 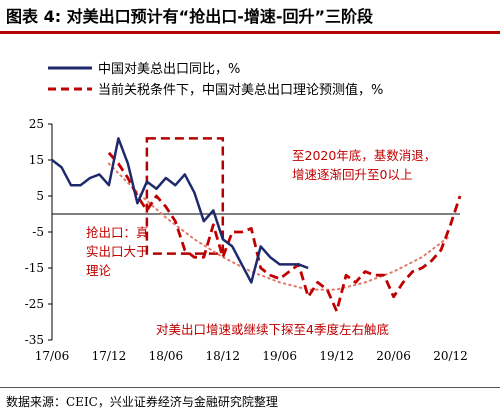 I want to click on frontloading-highlight-box, so click(x=185, y=196).